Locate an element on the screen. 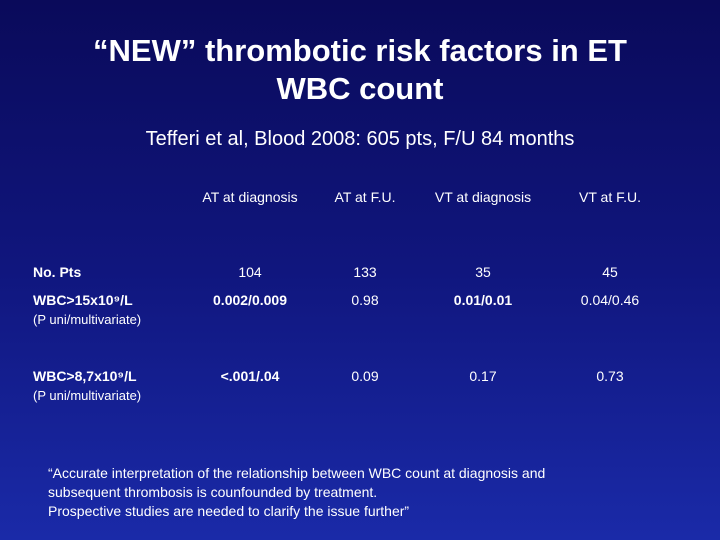 This screenshot has height=540, width=720. title-line: WBC count is located at coordinates (360, 88).